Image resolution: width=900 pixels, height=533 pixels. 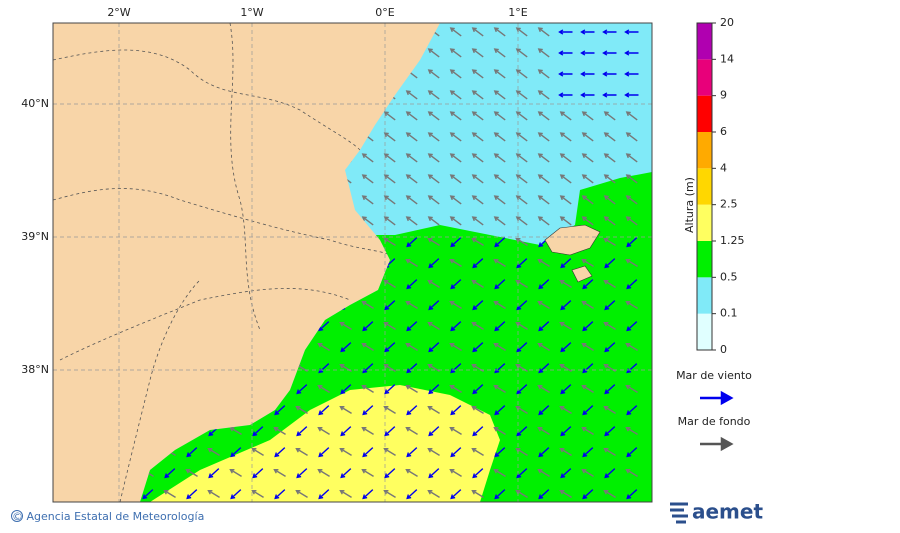 I want to click on logo: aemet, so click(x=716, y=512).